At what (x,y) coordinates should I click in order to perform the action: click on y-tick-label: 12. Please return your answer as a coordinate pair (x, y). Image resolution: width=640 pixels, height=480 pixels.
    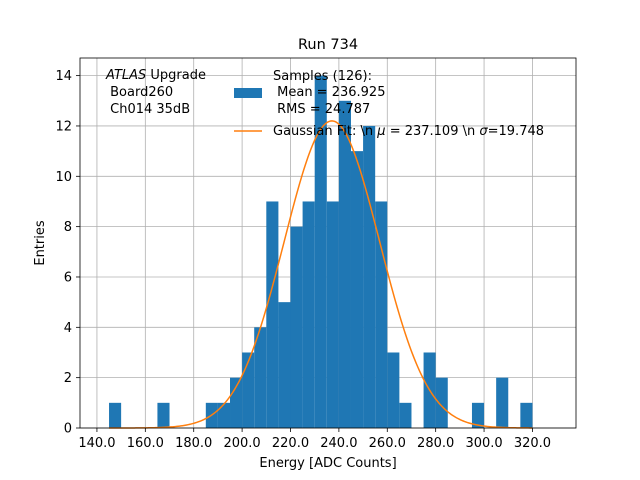
    Looking at the image, I should click on (63, 126).